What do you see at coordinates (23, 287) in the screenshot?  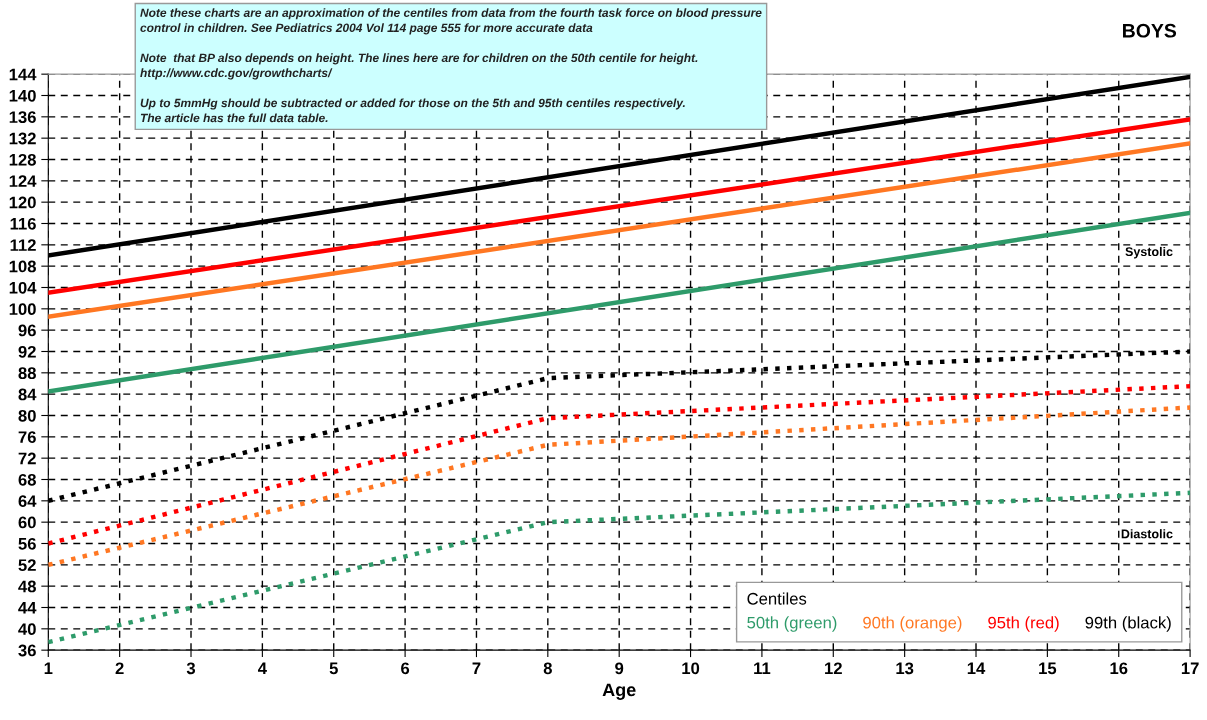 I see `y-tick-label: 104` at bounding box center [23, 287].